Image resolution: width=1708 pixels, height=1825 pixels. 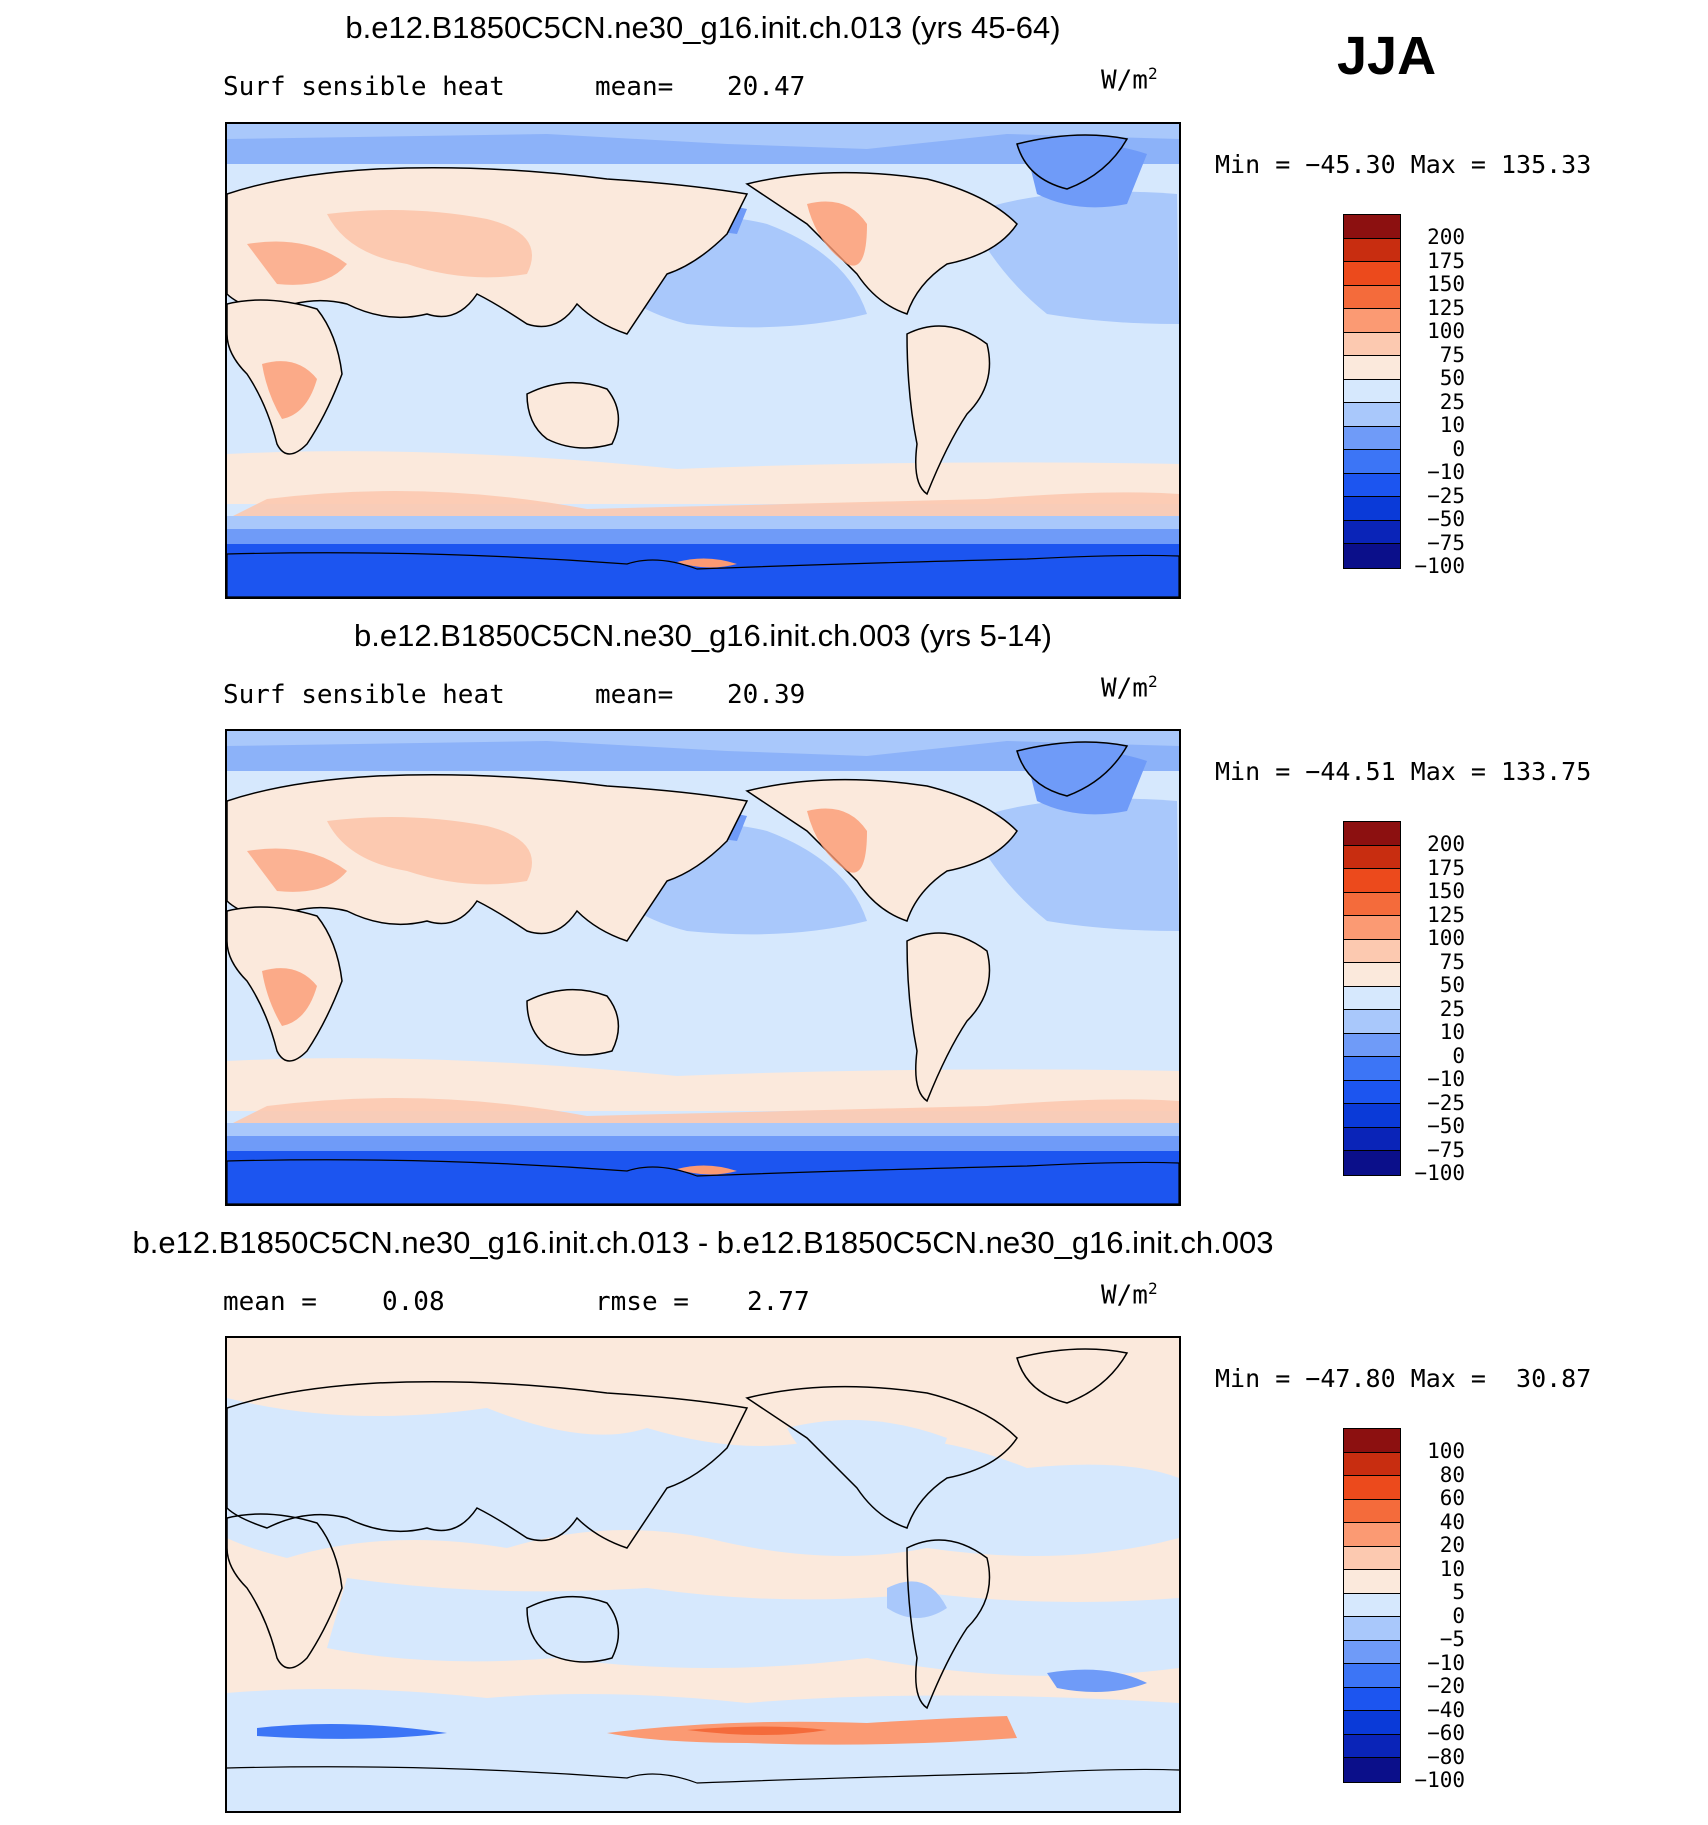 I want to click on panel3-units: W/m2, so click(x=1129, y=1295).